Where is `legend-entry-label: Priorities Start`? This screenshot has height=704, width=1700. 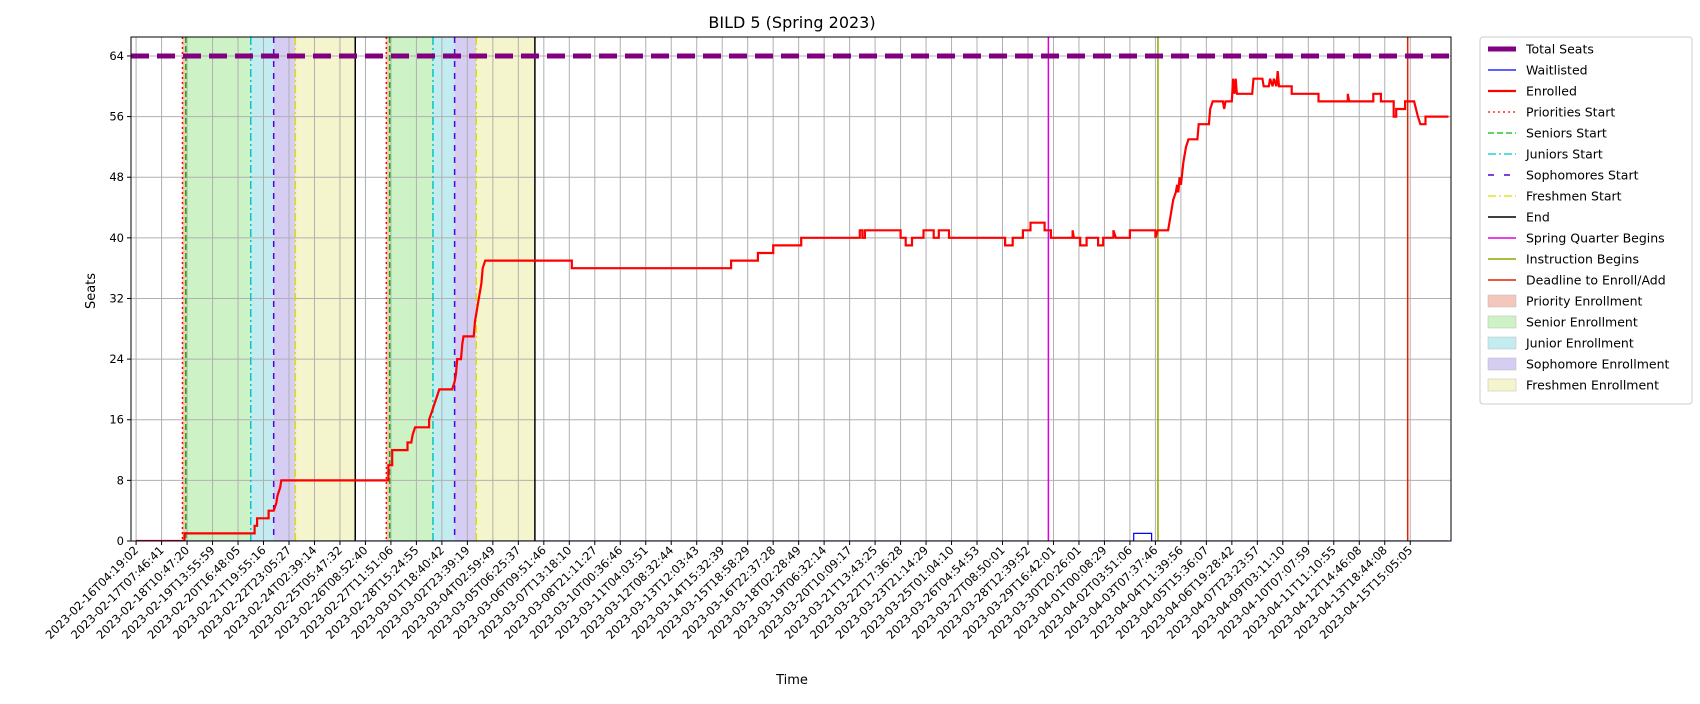 legend-entry-label: Priorities Start is located at coordinates (1570, 112).